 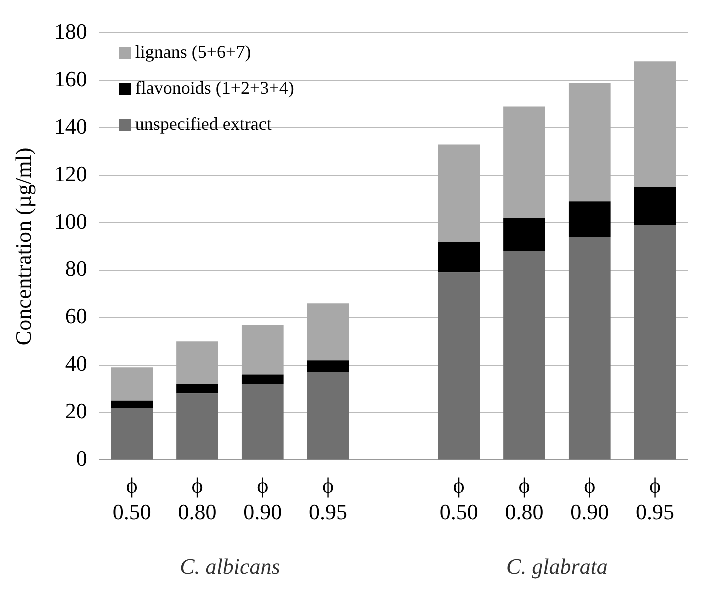 I want to click on y-tick-label: 80, so click(x=76, y=269).